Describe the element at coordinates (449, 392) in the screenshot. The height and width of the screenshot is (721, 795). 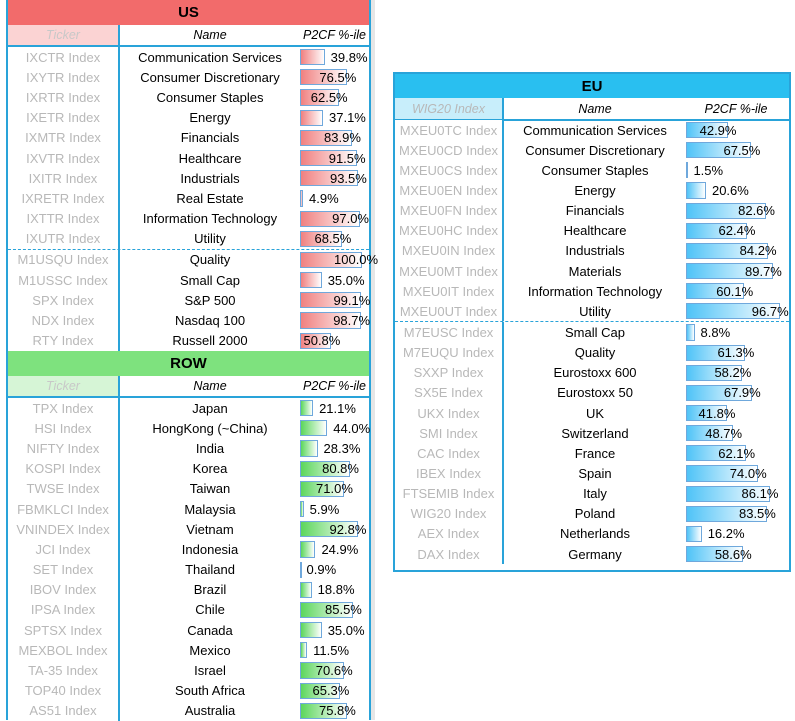
I see `ticker-cell: SX5E Index` at that location.